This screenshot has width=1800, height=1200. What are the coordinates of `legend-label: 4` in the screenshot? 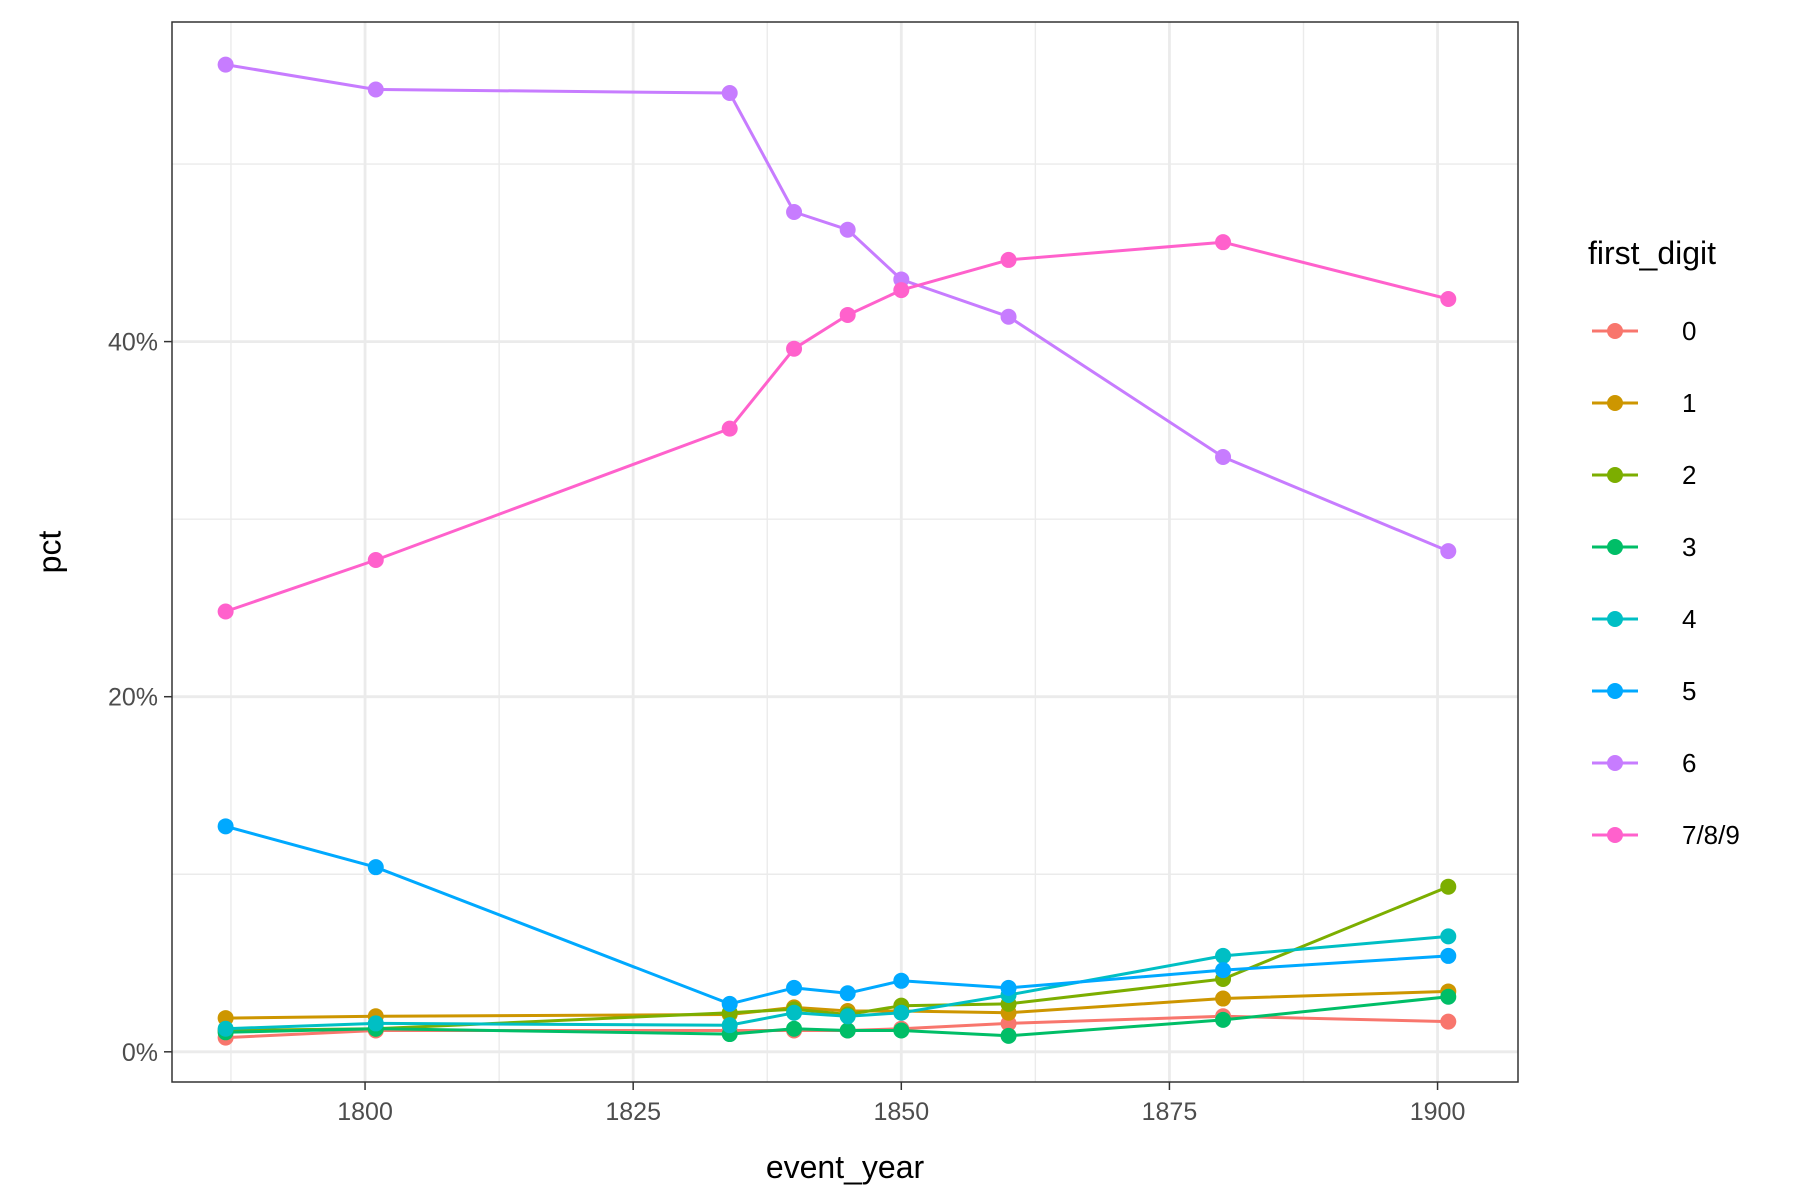 It's located at (1689, 619).